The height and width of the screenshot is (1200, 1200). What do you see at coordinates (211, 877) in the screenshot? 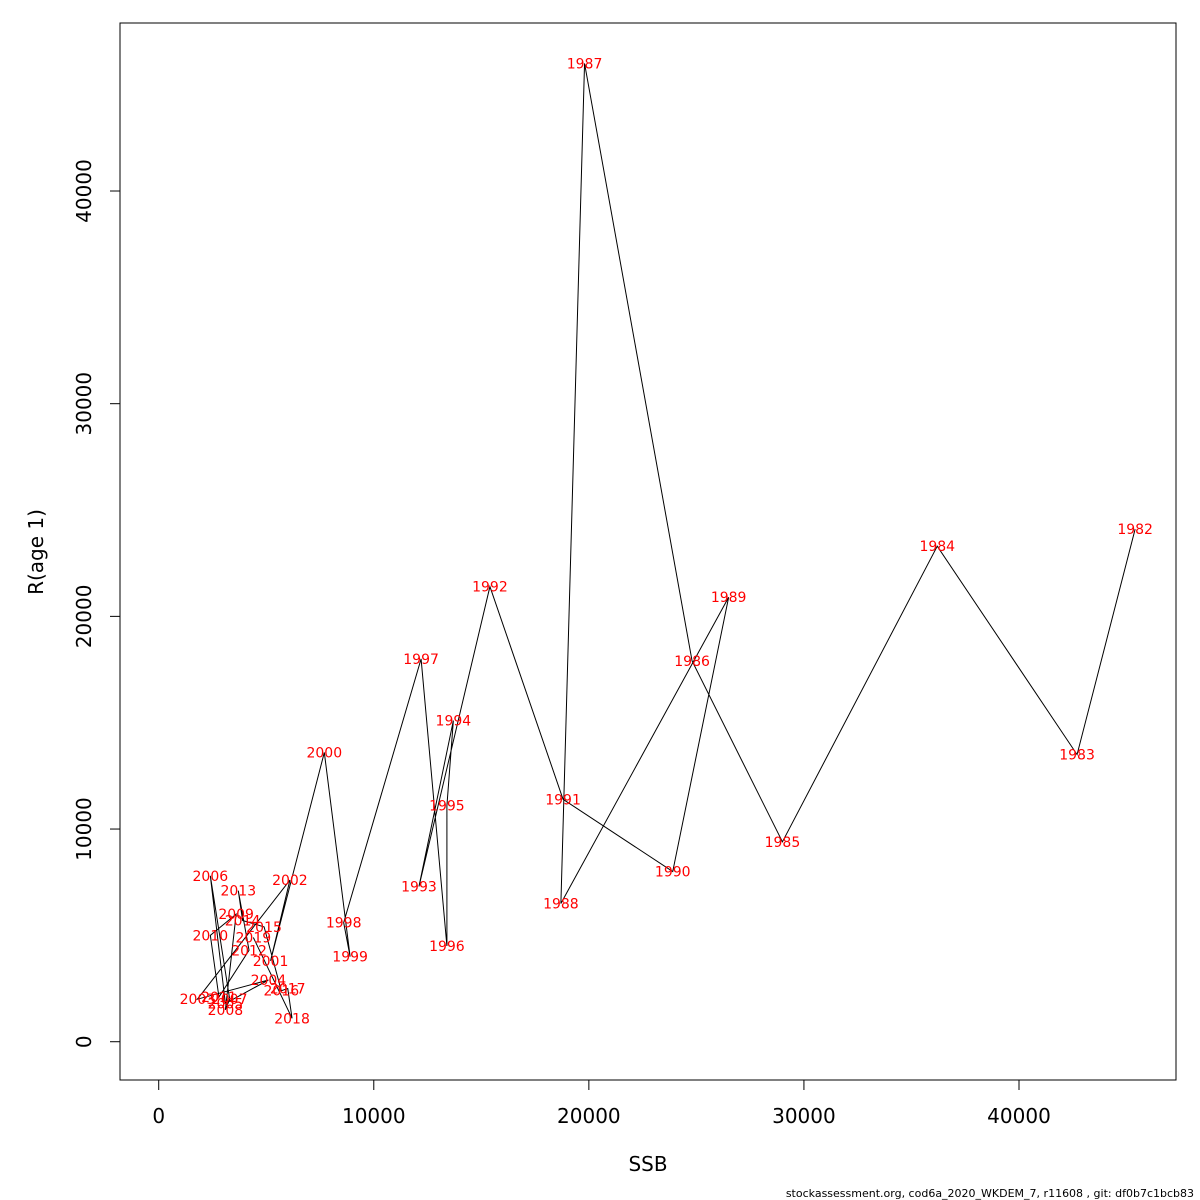
I see `point-label-2006: 2006` at bounding box center [211, 877].